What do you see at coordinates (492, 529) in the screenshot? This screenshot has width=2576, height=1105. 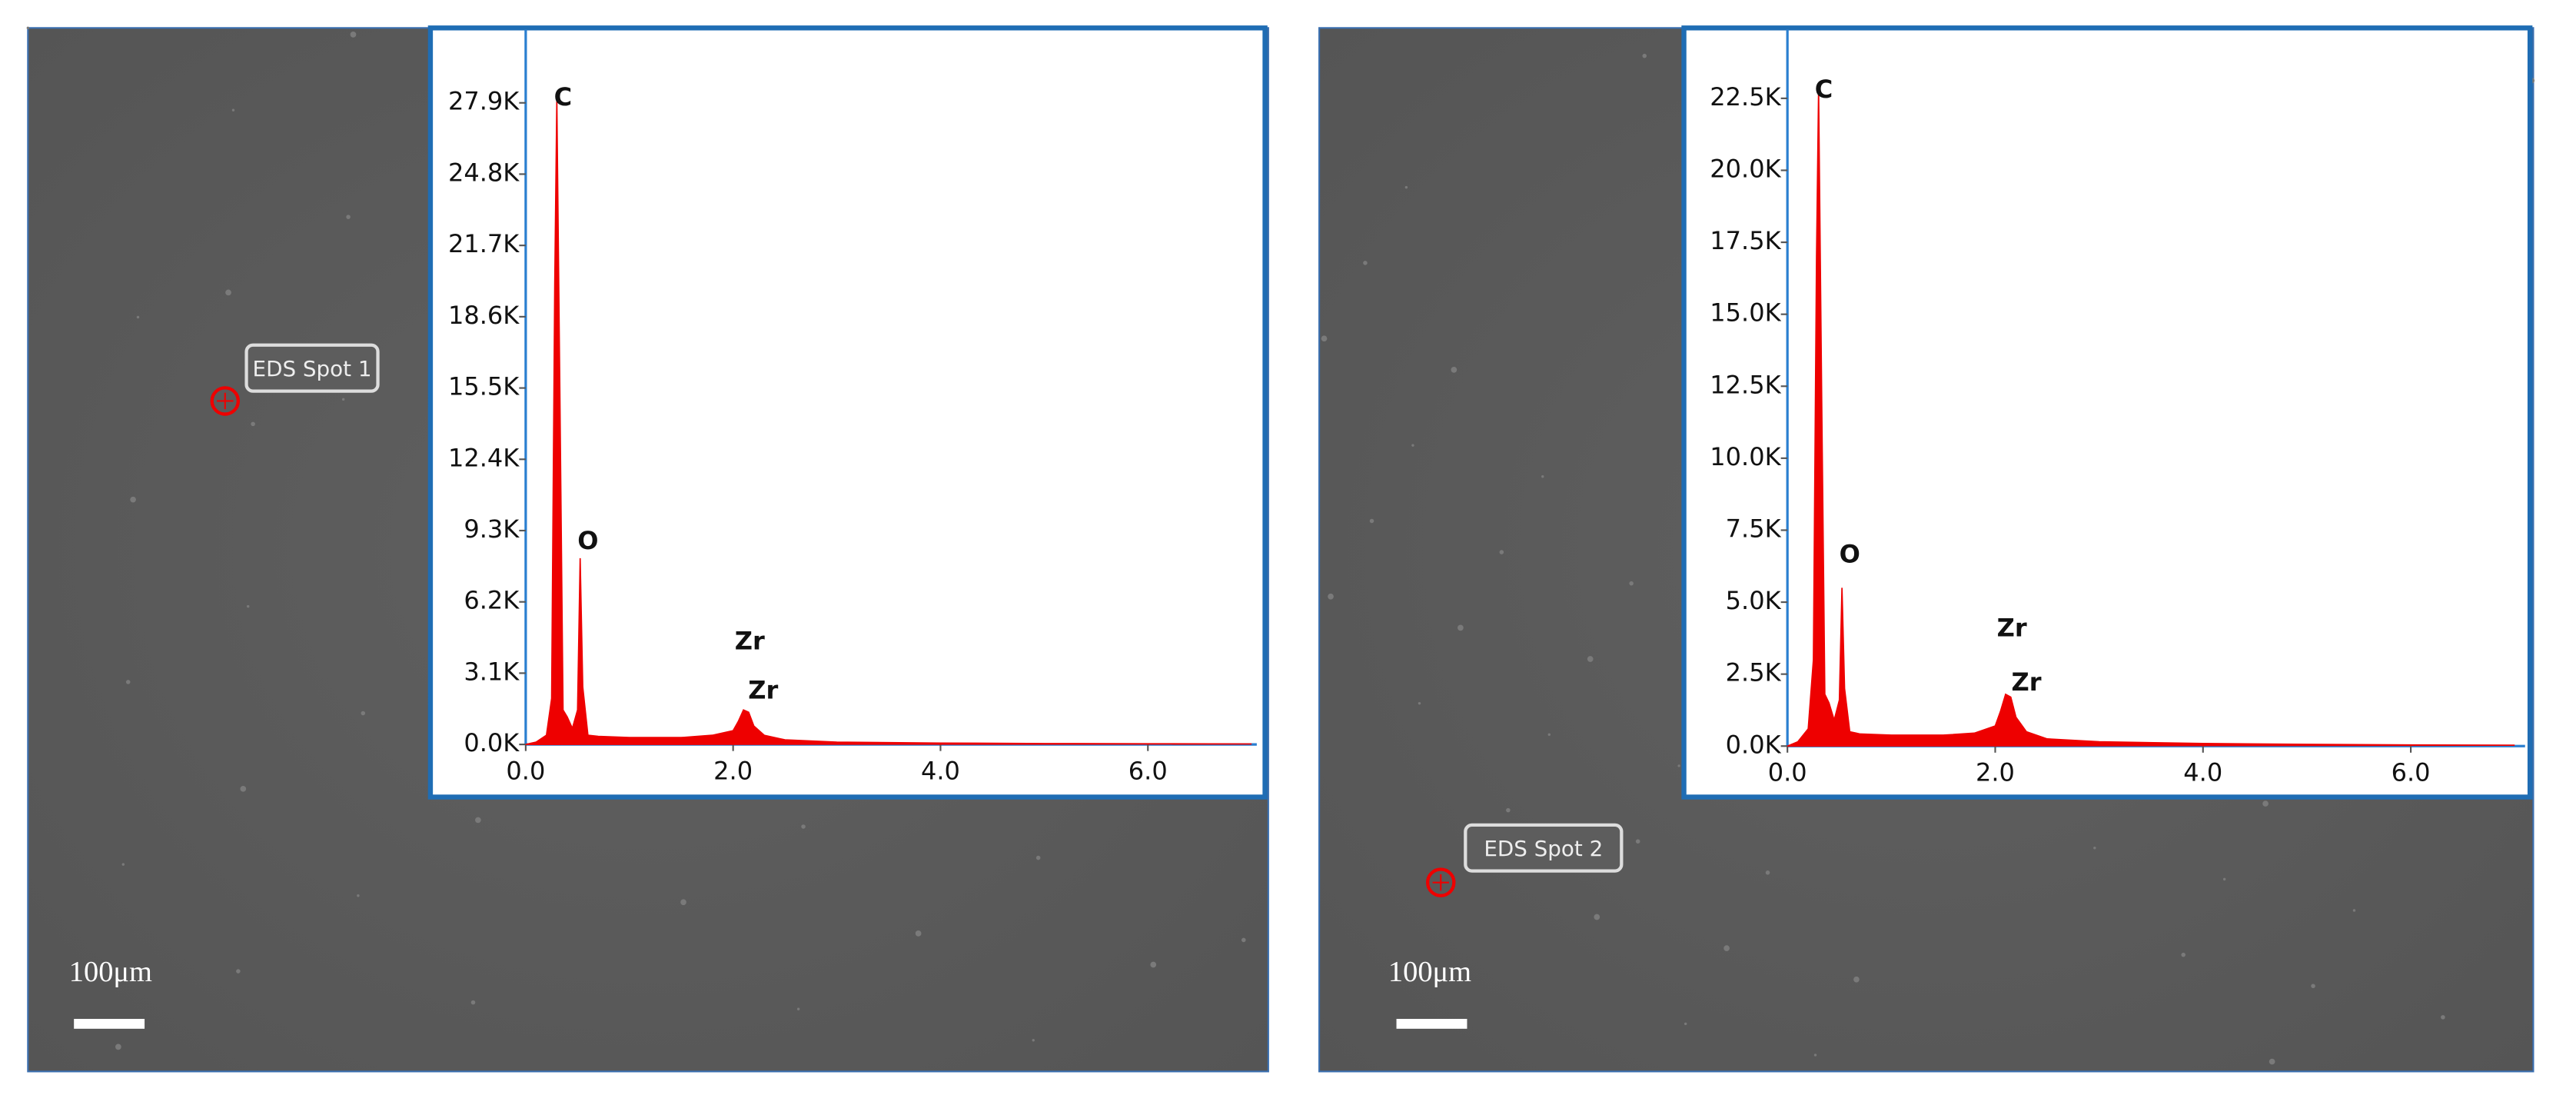 I see `y-tick-label: 9.3K` at bounding box center [492, 529].